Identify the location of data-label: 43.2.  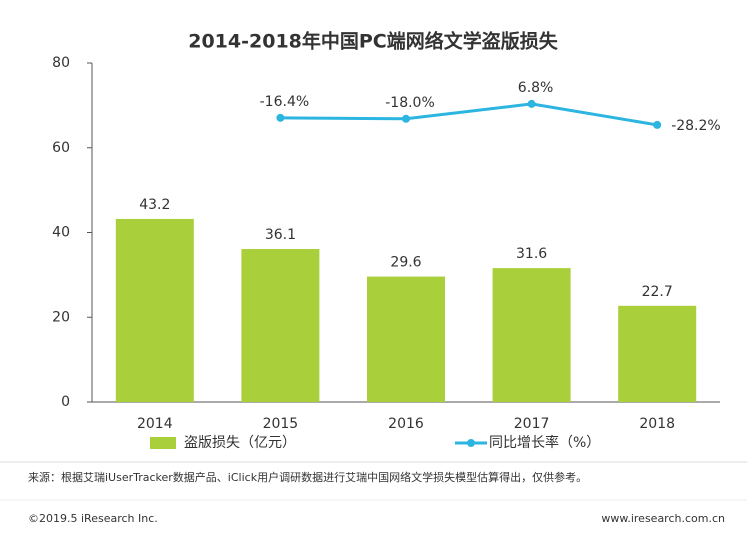
(154, 205).